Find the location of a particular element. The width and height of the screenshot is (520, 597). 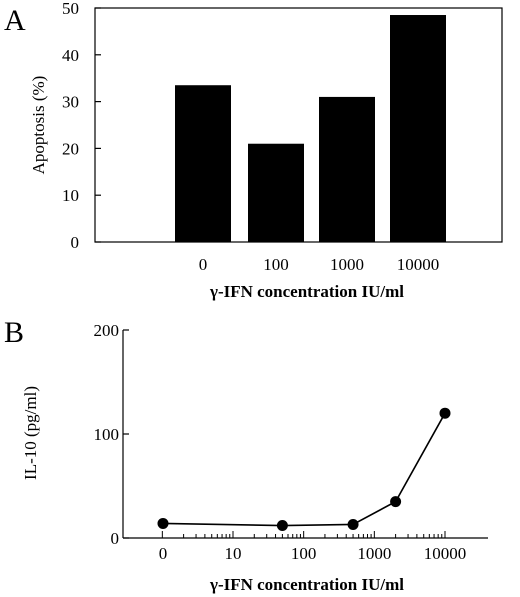

panel-a-x-tick-label: 0 is located at coordinates (203, 264).